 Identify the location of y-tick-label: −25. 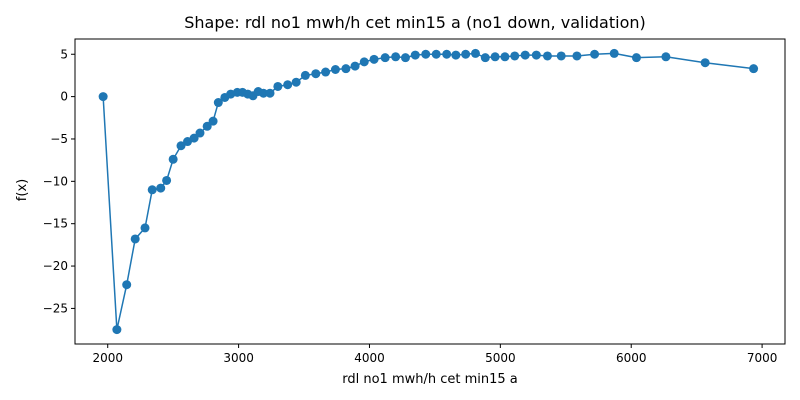
(55, 308).